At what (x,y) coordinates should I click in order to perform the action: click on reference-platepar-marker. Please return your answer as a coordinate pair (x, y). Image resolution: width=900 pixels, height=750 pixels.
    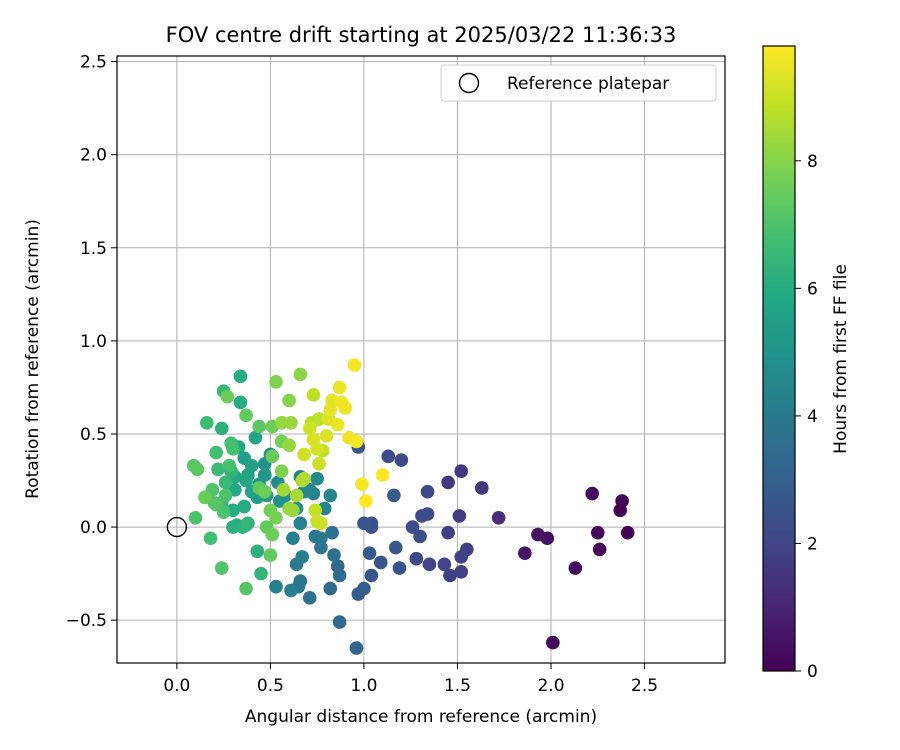
    Looking at the image, I should click on (177, 527).